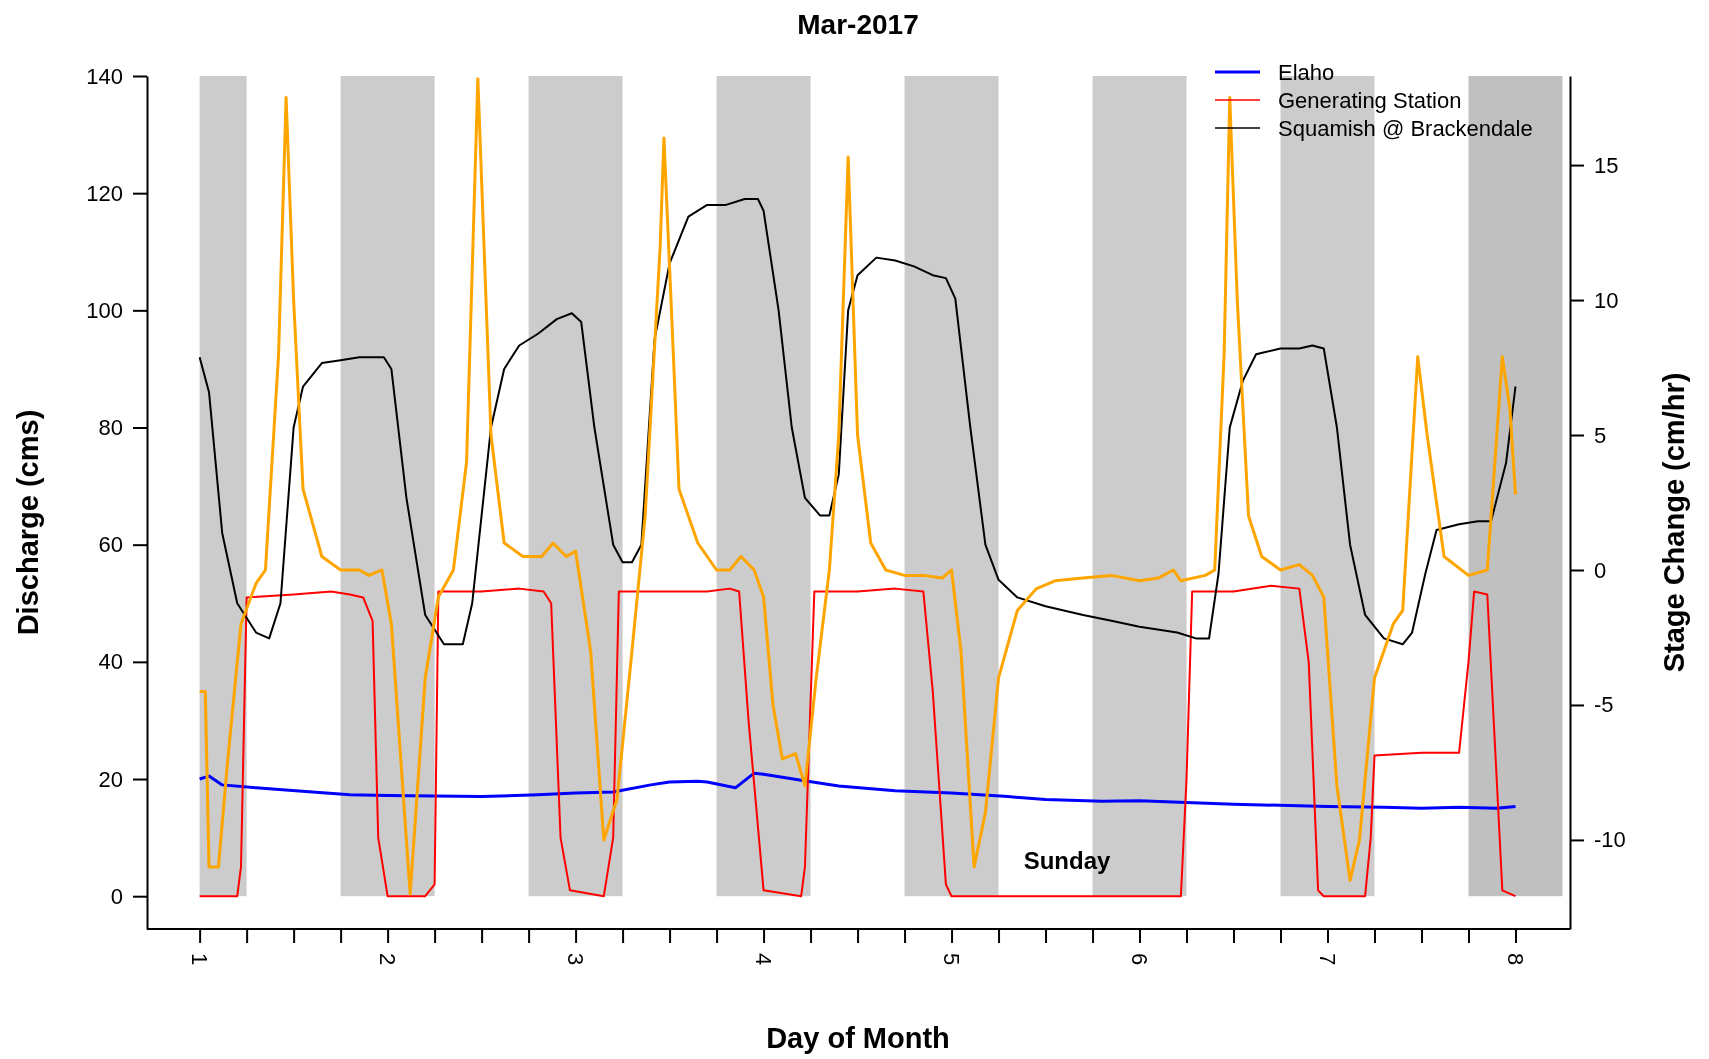 The image size is (1709, 1059). Describe the element at coordinates (1600, 435) in the screenshot. I see `y2-tick-label: 5` at that location.